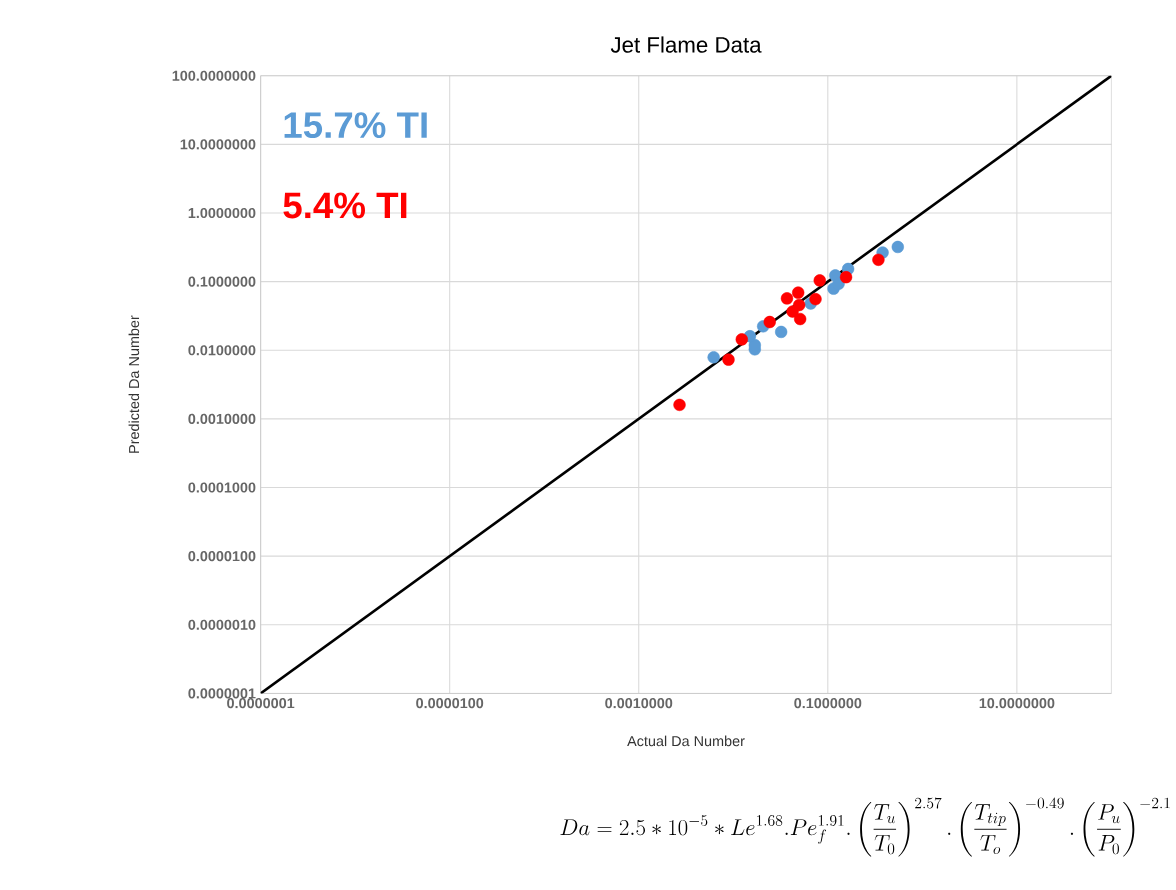 The height and width of the screenshot is (890, 1176). What do you see at coordinates (222, 624) in the screenshot?
I see `y-tick-label: 0.0000010` at bounding box center [222, 624].